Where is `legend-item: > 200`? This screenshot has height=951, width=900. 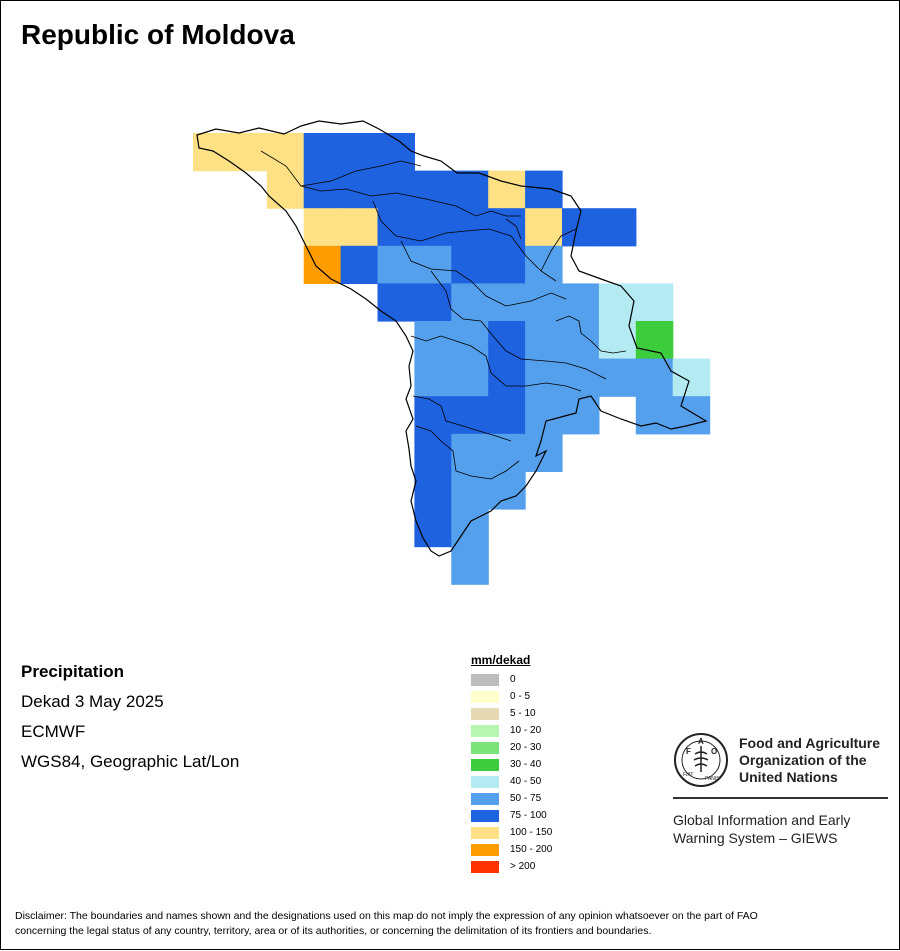
legend-item: > 200 is located at coordinates (511, 866).